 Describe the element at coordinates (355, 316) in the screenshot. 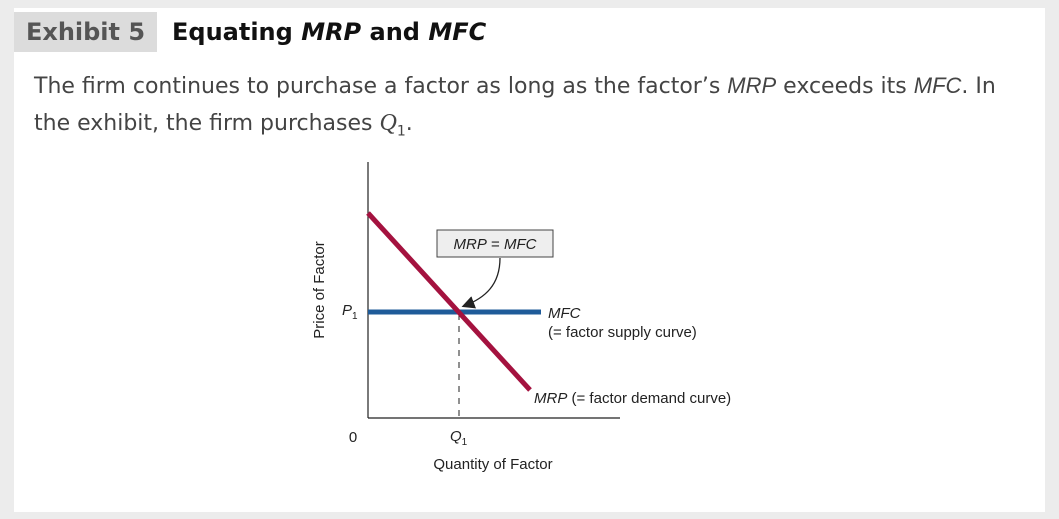

I see `p1-sub: 1` at that location.